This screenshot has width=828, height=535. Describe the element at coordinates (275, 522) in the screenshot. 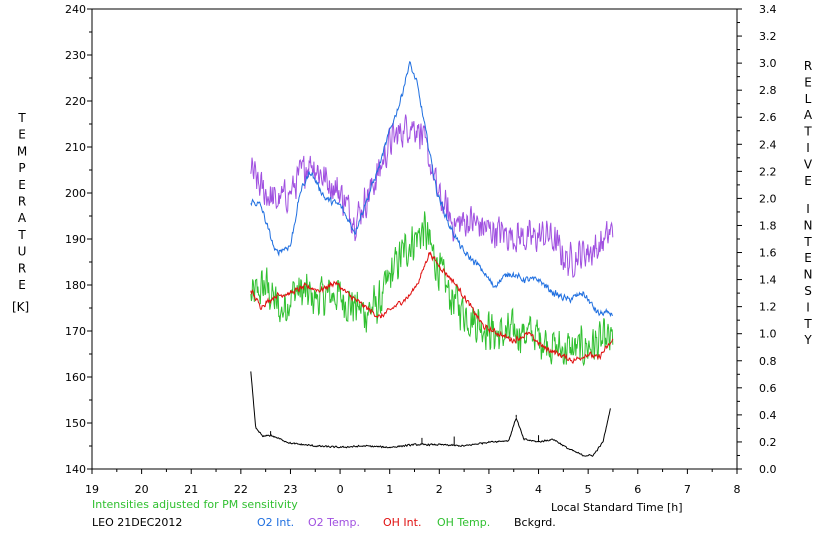

I see `legend-entry: O2 Int.` at that location.